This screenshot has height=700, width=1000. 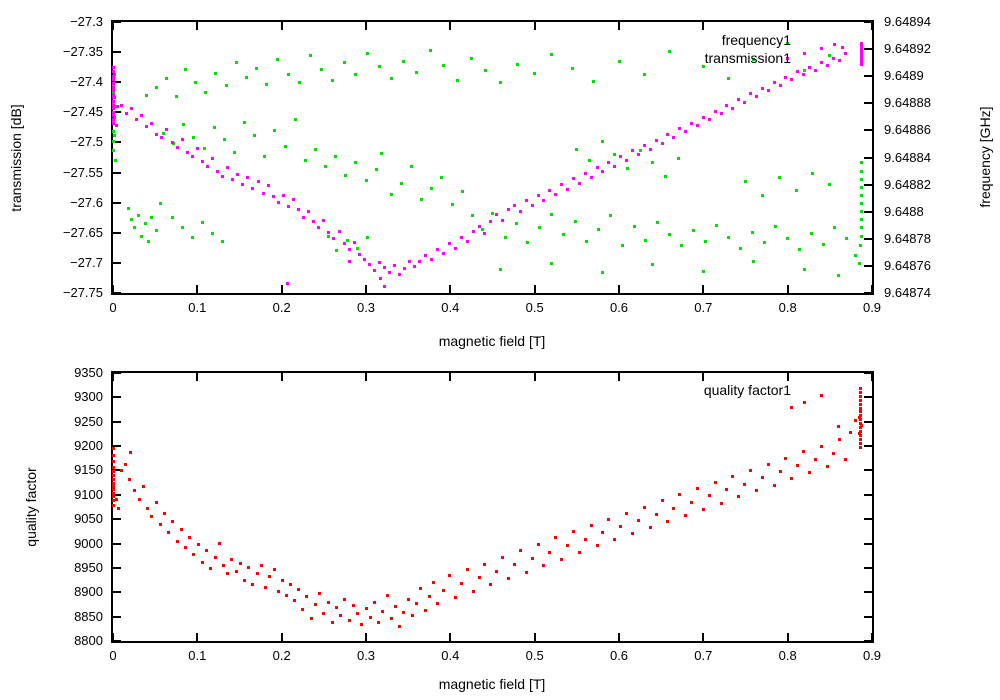 What do you see at coordinates (88, 640) in the screenshot?
I see `tick-label: 8800` at bounding box center [88, 640].